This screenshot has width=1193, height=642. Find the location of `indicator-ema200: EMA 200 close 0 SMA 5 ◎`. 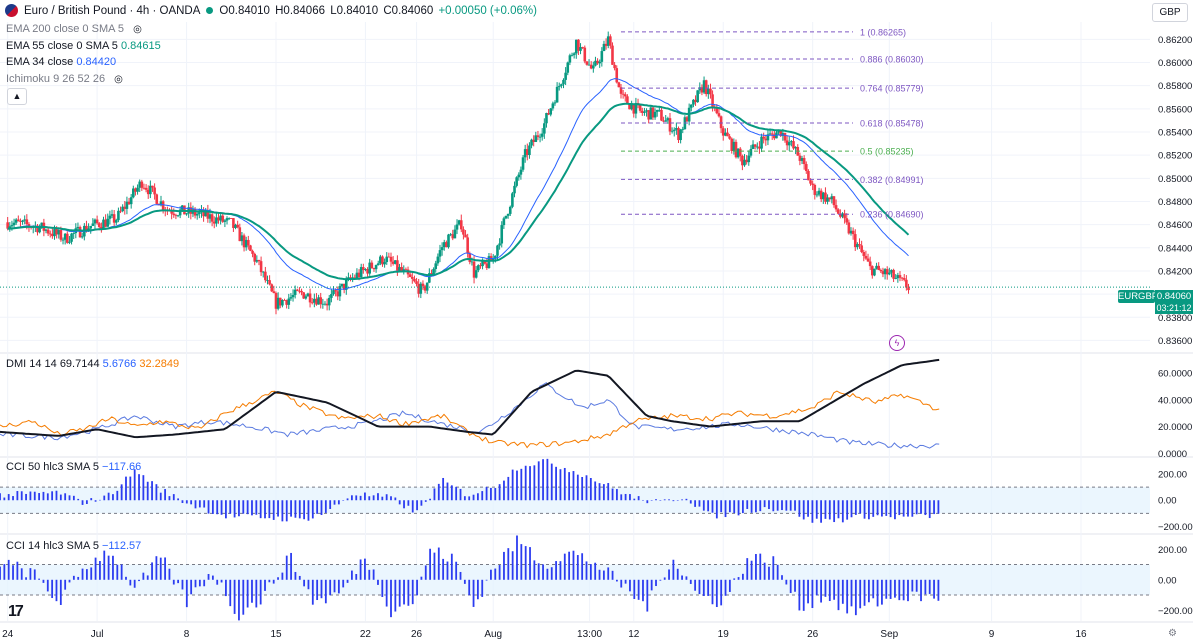

indicator-ema200: EMA 200 close 0 SMA 5 ◎ is located at coordinates (74, 29).